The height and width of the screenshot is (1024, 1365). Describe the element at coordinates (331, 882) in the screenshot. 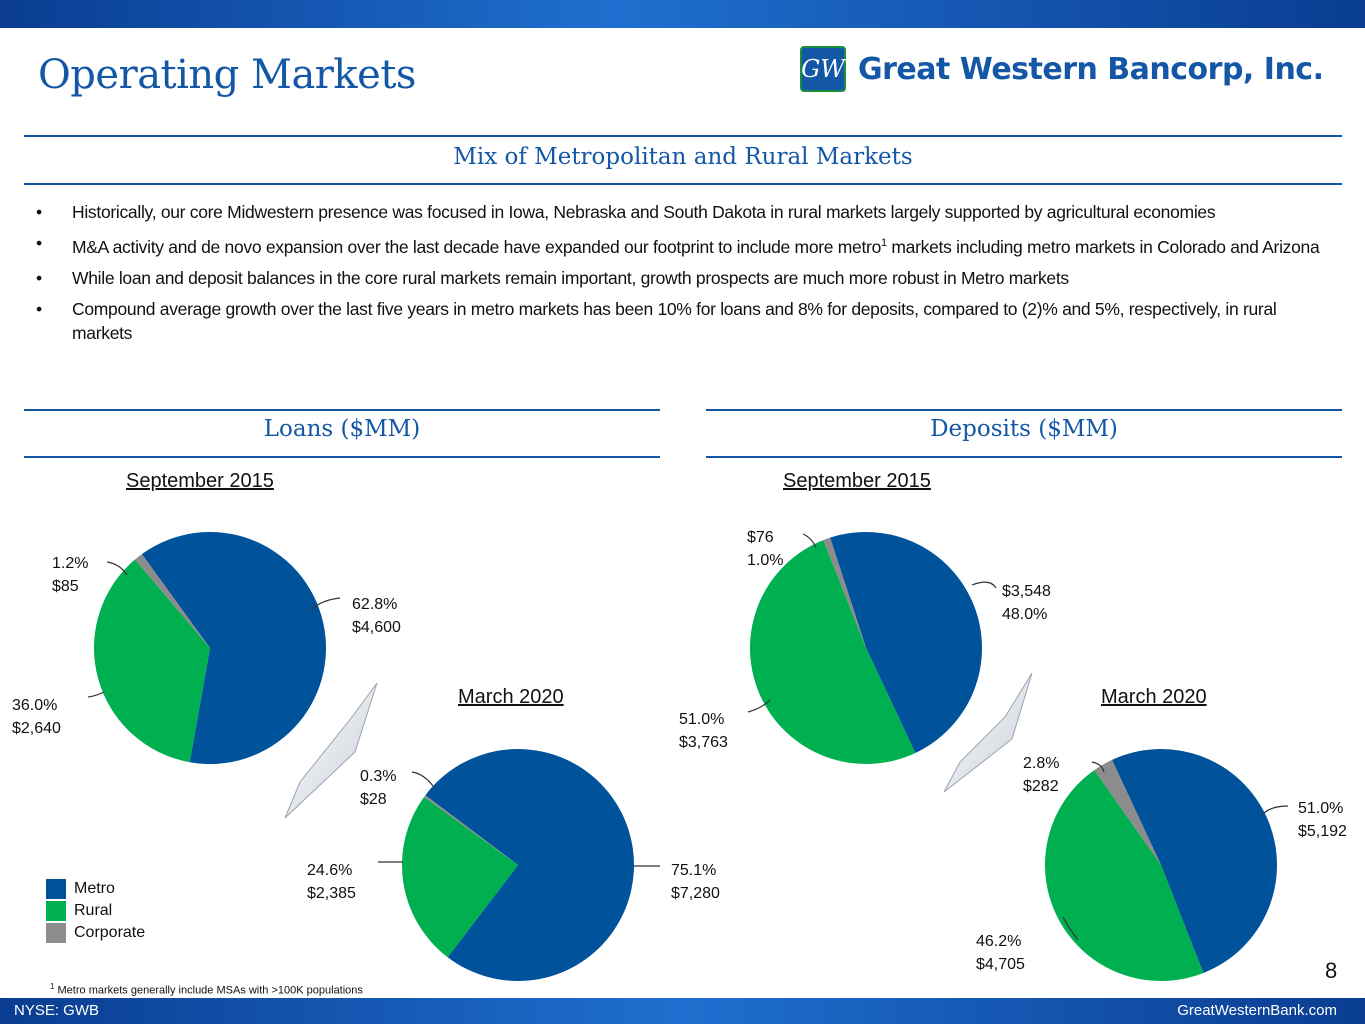

I see `label-loans-2020-rural: 24.6% $2,385` at that location.